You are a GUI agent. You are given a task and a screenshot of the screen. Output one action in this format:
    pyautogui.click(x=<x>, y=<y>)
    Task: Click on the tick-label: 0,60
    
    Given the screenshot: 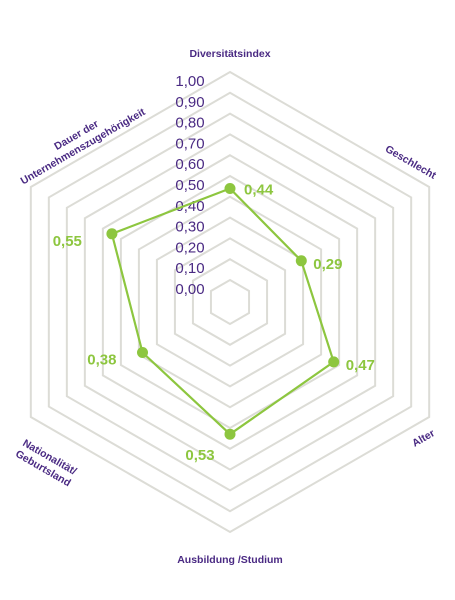 What is the action you would take?
    pyautogui.click(x=189, y=164)
    